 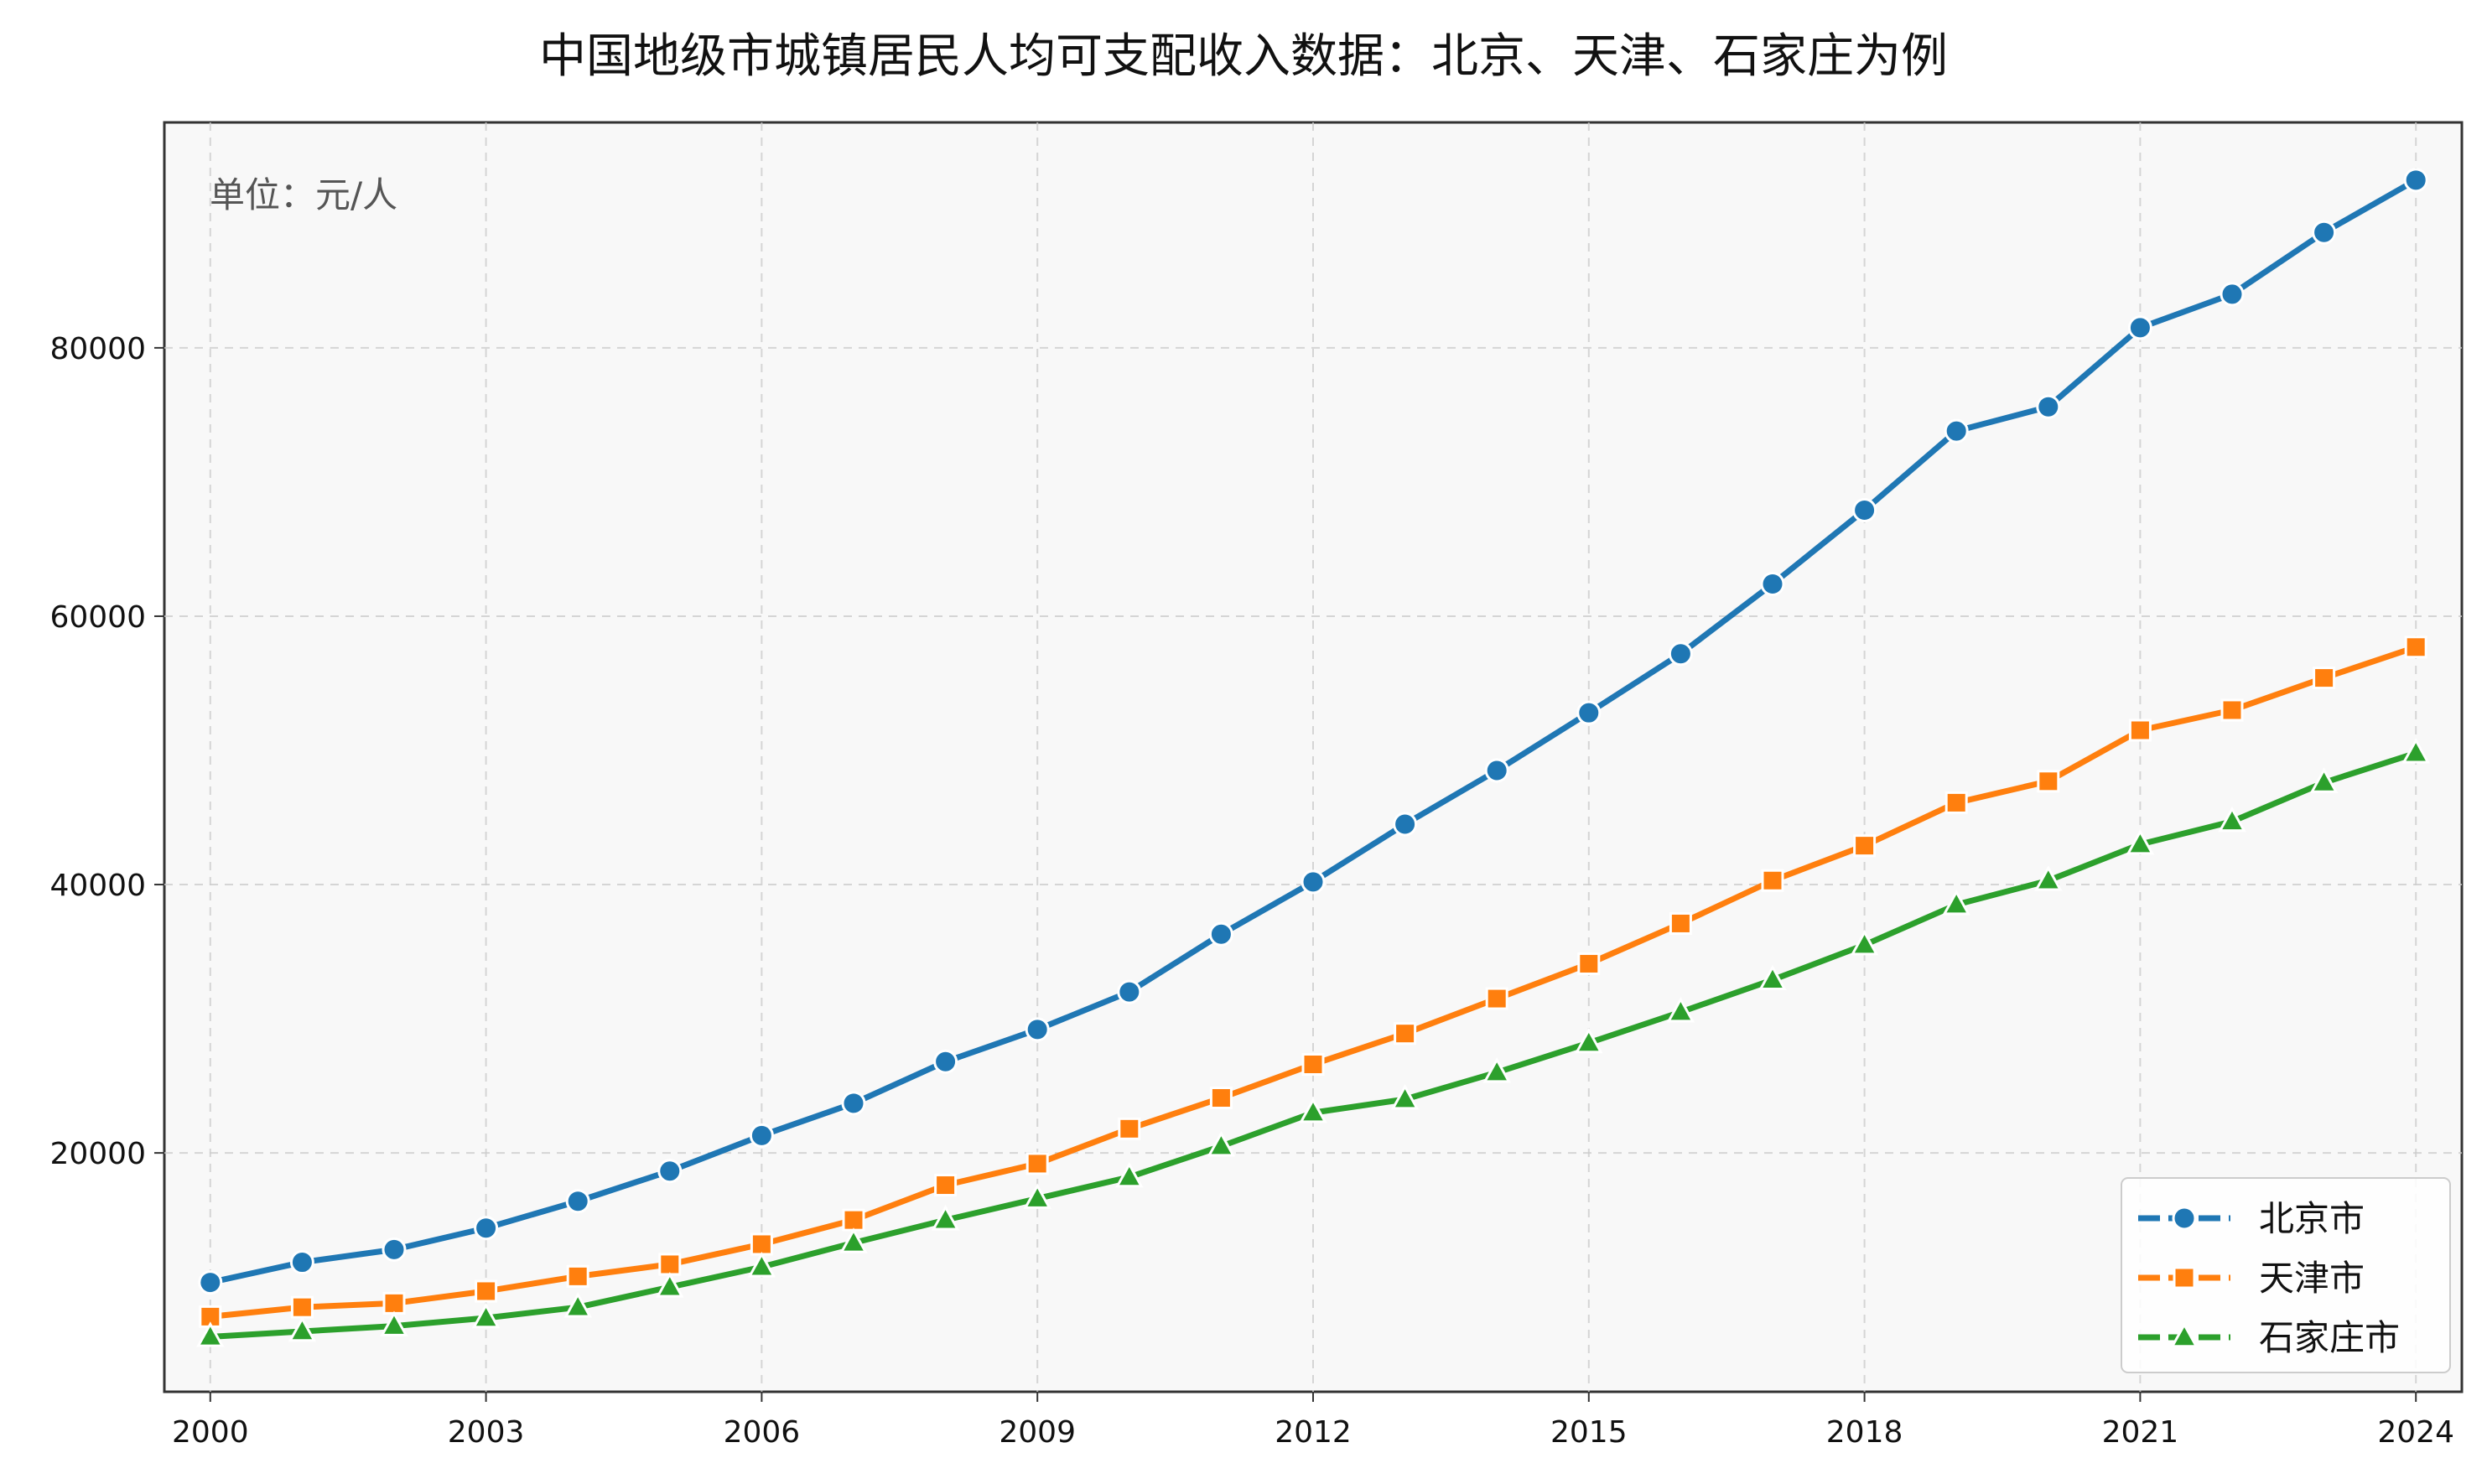 What do you see at coordinates (2416, 1432) in the screenshot?
I see `x-tick-label: 2024` at bounding box center [2416, 1432].